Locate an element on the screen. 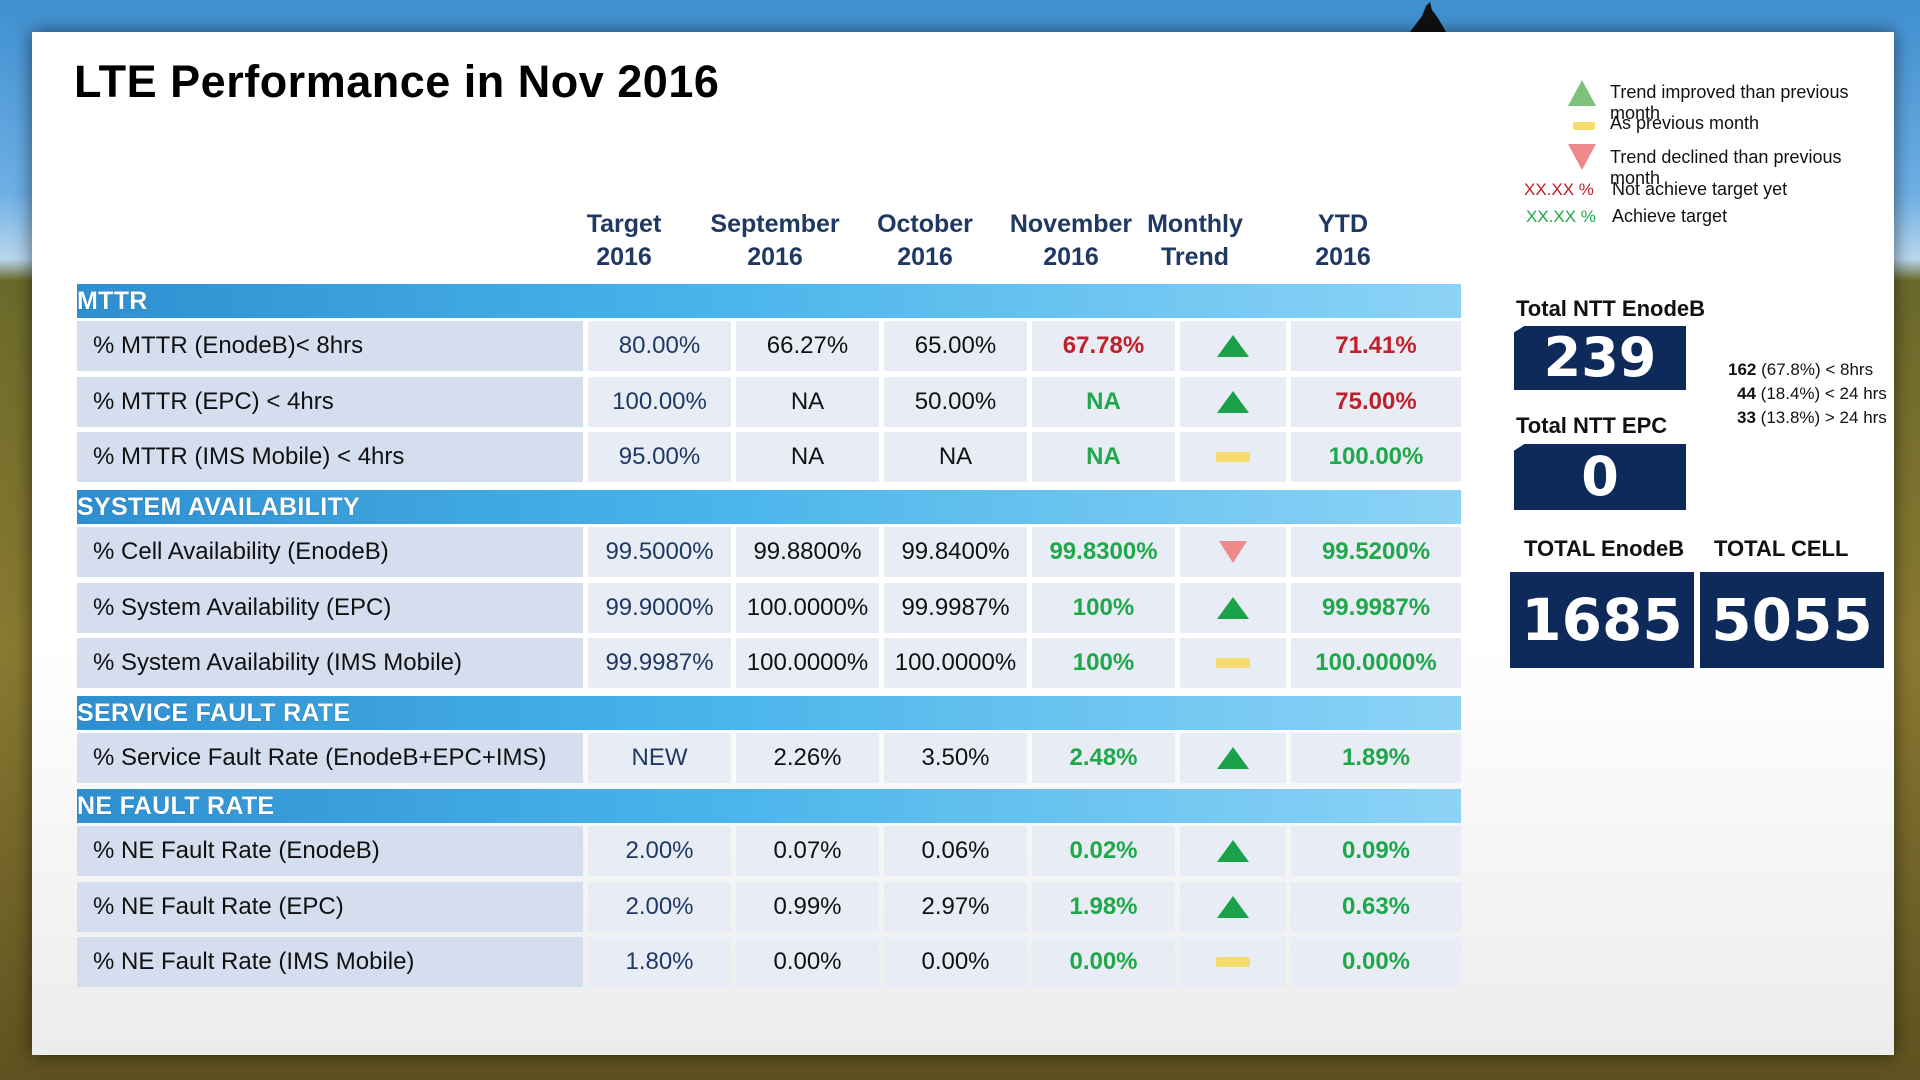 This screenshot has width=1920, height=1080. september-cell: 0.99% is located at coordinates (807, 906).